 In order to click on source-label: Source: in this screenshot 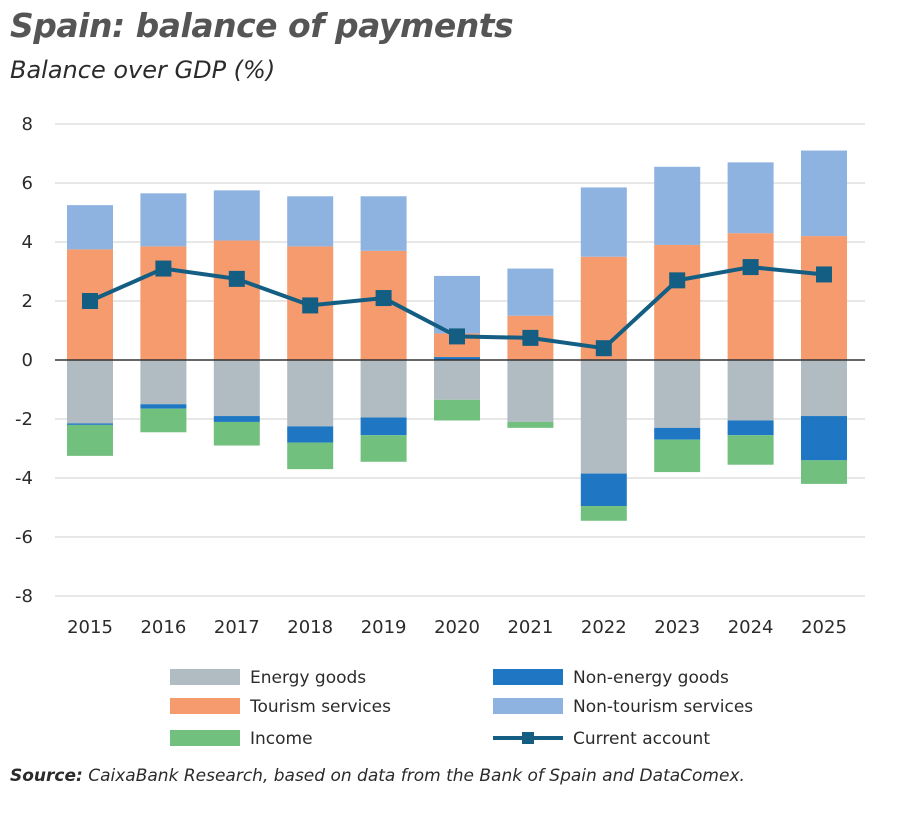, I will do `click(46, 776)`.